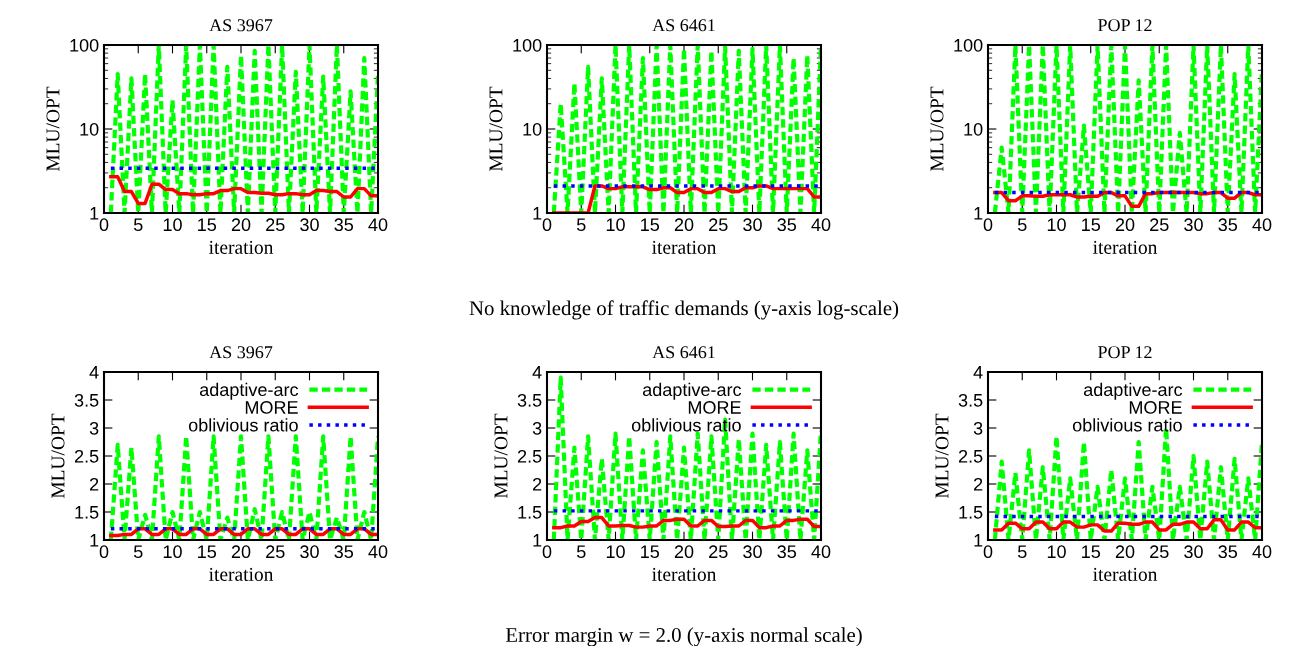 The width and height of the screenshot is (1289, 646). I want to click on text: Error margin w = 2.0 (y-axis normal scale), so click(683, 636).